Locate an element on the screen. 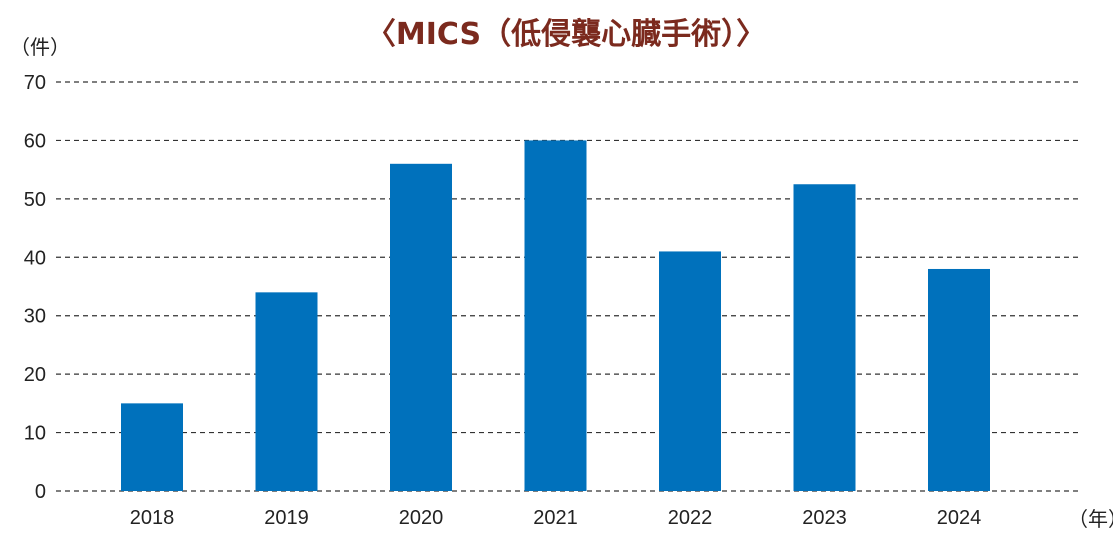 The height and width of the screenshot is (553, 1113). x-tick-label: 2023 is located at coordinates (824, 518).